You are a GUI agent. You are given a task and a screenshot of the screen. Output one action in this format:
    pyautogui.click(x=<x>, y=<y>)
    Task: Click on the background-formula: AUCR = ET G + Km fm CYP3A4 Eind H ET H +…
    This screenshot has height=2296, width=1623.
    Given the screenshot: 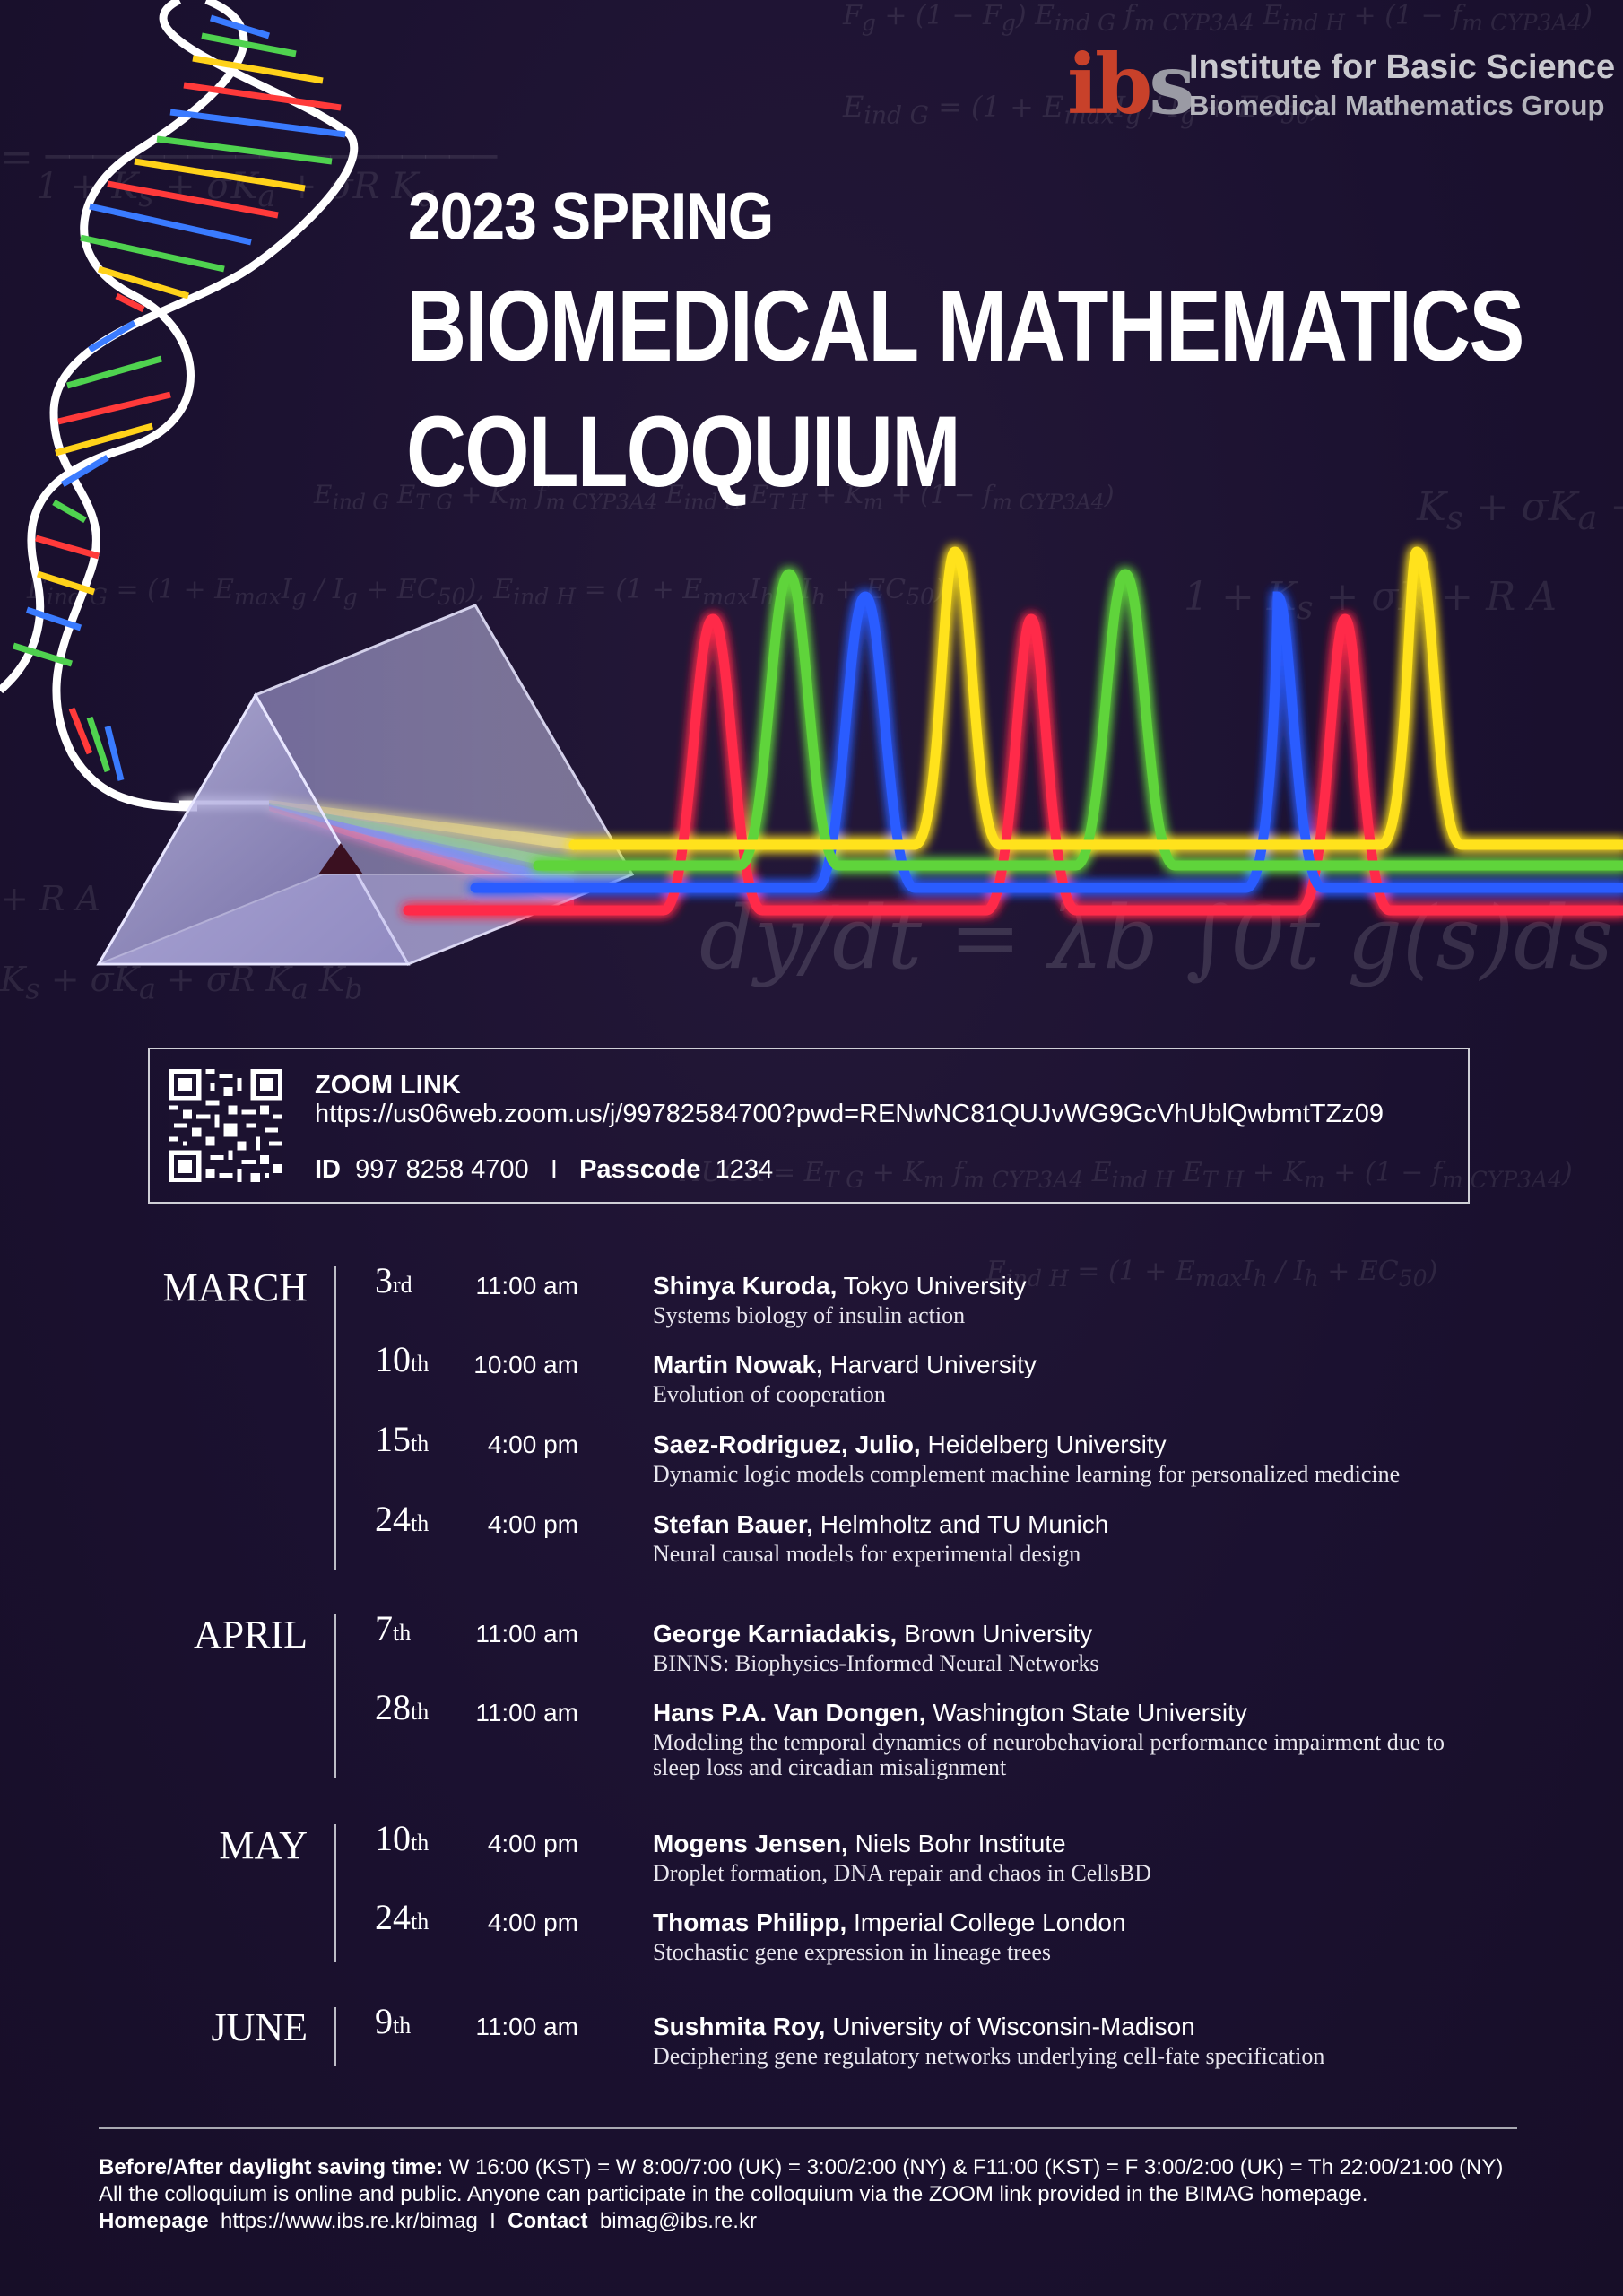 What is the action you would take?
    pyautogui.click(x=1127, y=1175)
    